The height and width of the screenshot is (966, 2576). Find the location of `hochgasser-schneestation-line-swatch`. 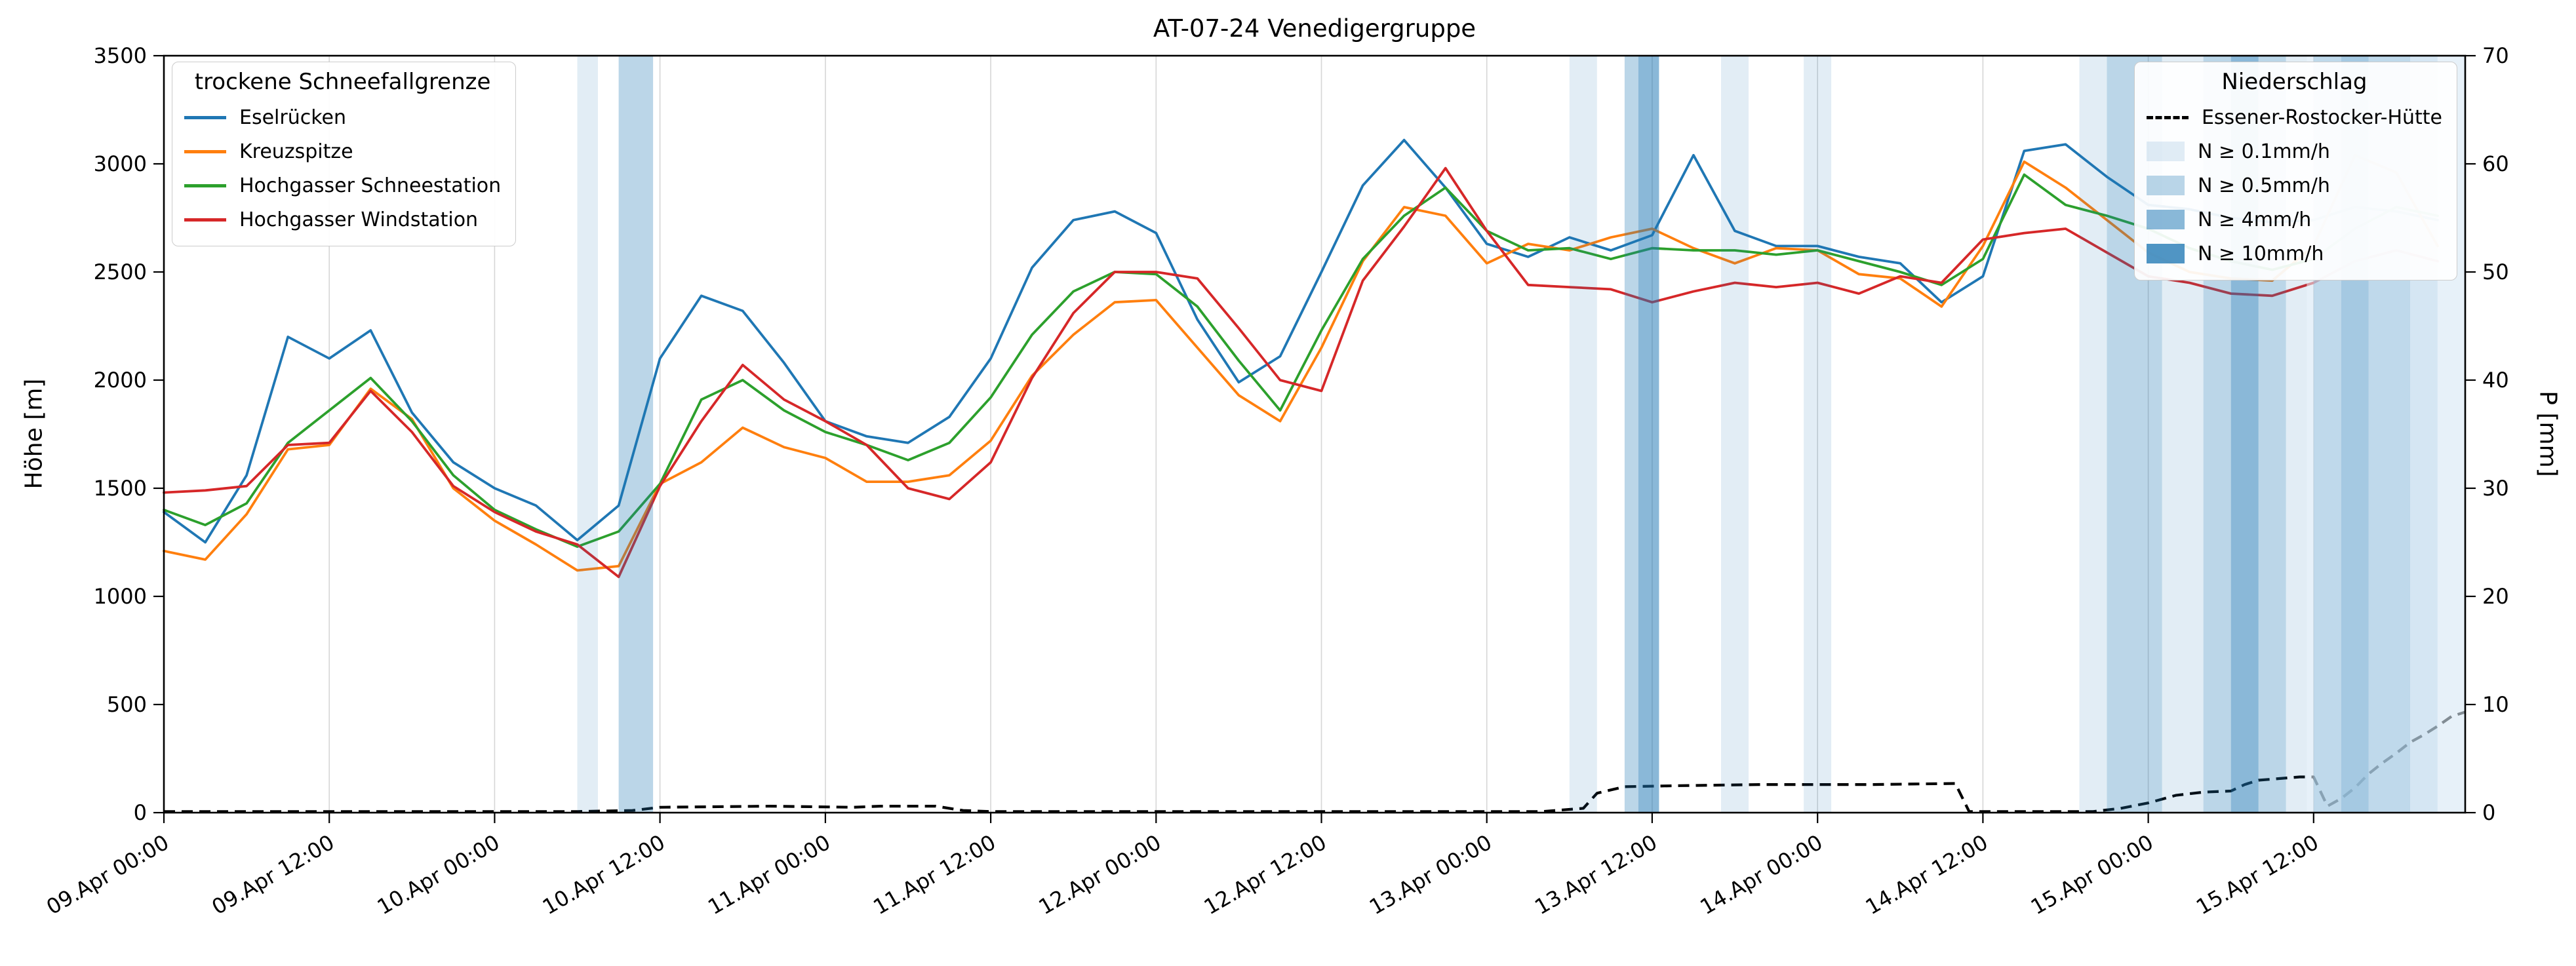

hochgasser-schneestation-line-swatch is located at coordinates (205, 185).